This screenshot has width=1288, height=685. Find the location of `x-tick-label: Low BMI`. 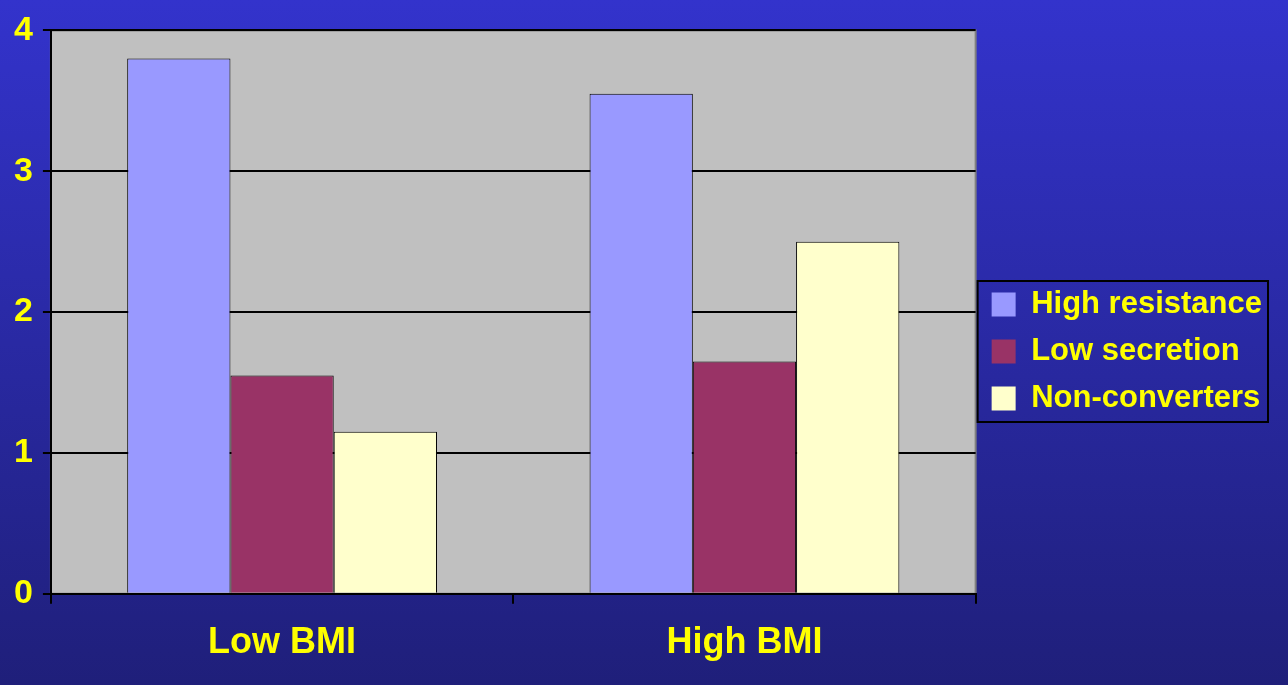

x-tick-label: Low BMI is located at coordinates (282, 641).